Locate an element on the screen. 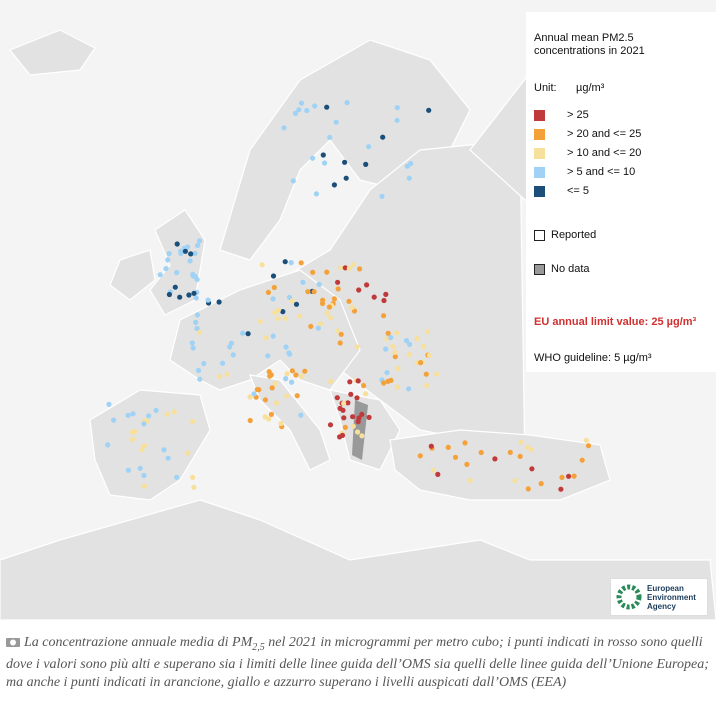 This screenshot has width=716, height=709. legend-row: No data is located at coordinates (562, 269).